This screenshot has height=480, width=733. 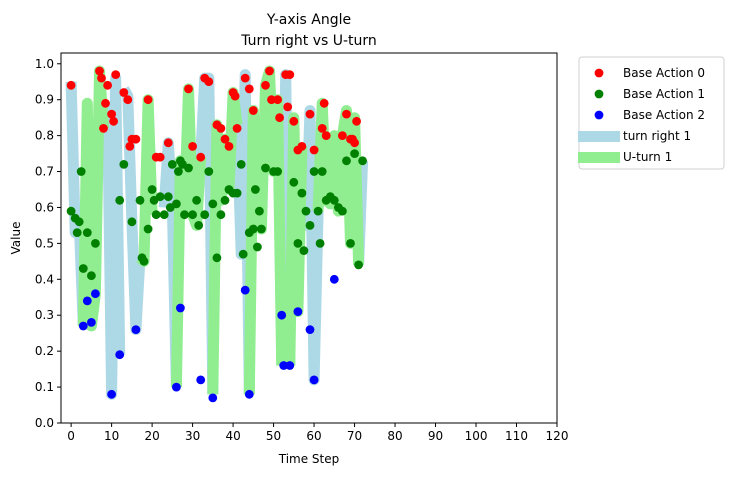 What do you see at coordinates (44, 243) in the screenshot?
I see `y-tick-label-5: 0.5` at bounding box center [44, 243].